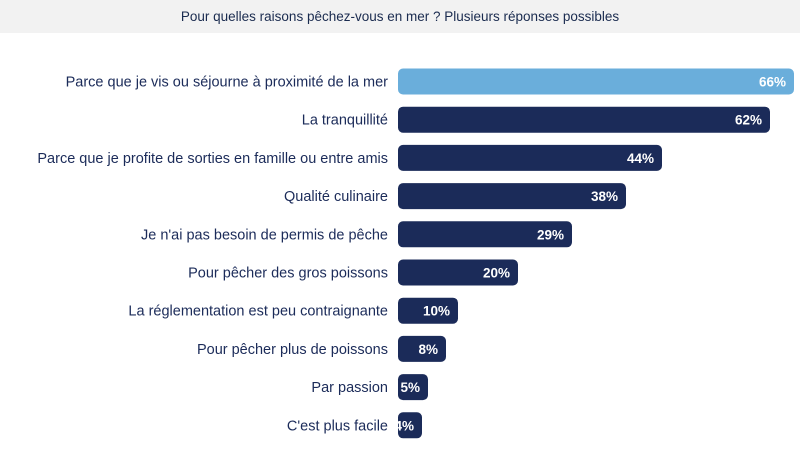 The height and width of the screenshot is (450, 800). I want to click on category-label-je-n-ai-pas-besoin-de-permis-de-peche: Je n'ai pas besoin de permis de pêche, so click(264, 235).